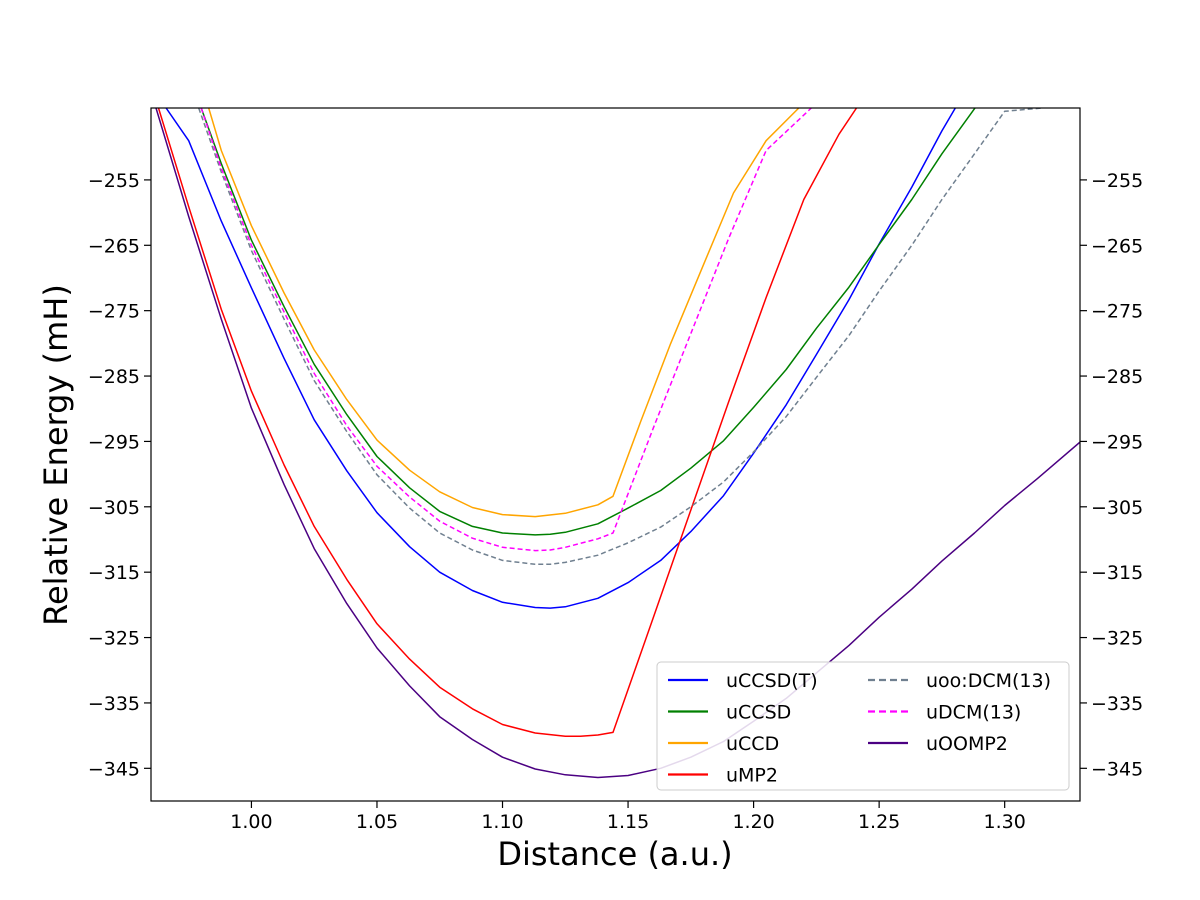 This screenshot has width=1200, height=900. I want to click on y-tick-label-left: −325, so click(114, 639).